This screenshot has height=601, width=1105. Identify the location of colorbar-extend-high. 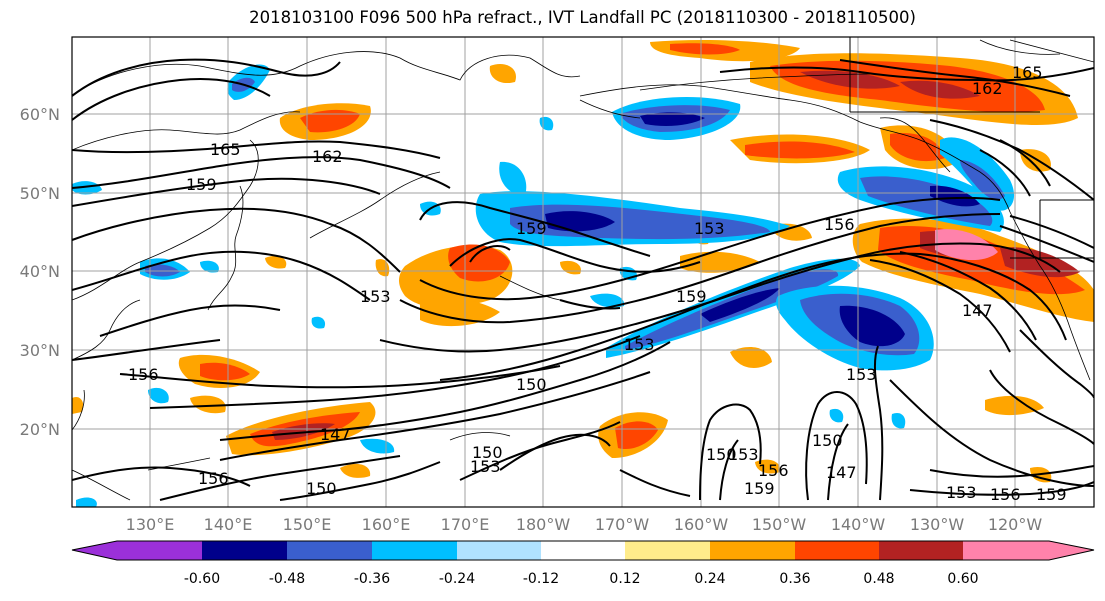
(1071, 550).